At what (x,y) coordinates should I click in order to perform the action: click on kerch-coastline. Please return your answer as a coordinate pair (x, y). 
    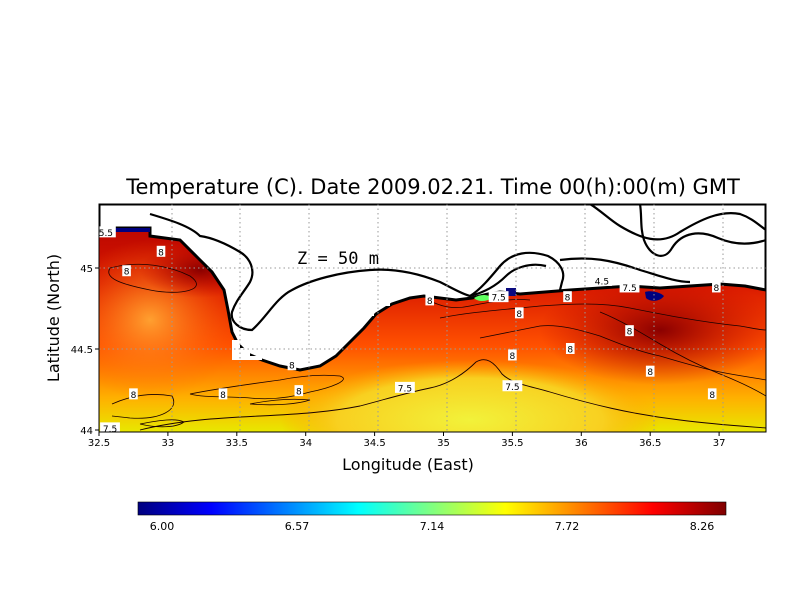
    Looking at the image, I should click on (677, 222).